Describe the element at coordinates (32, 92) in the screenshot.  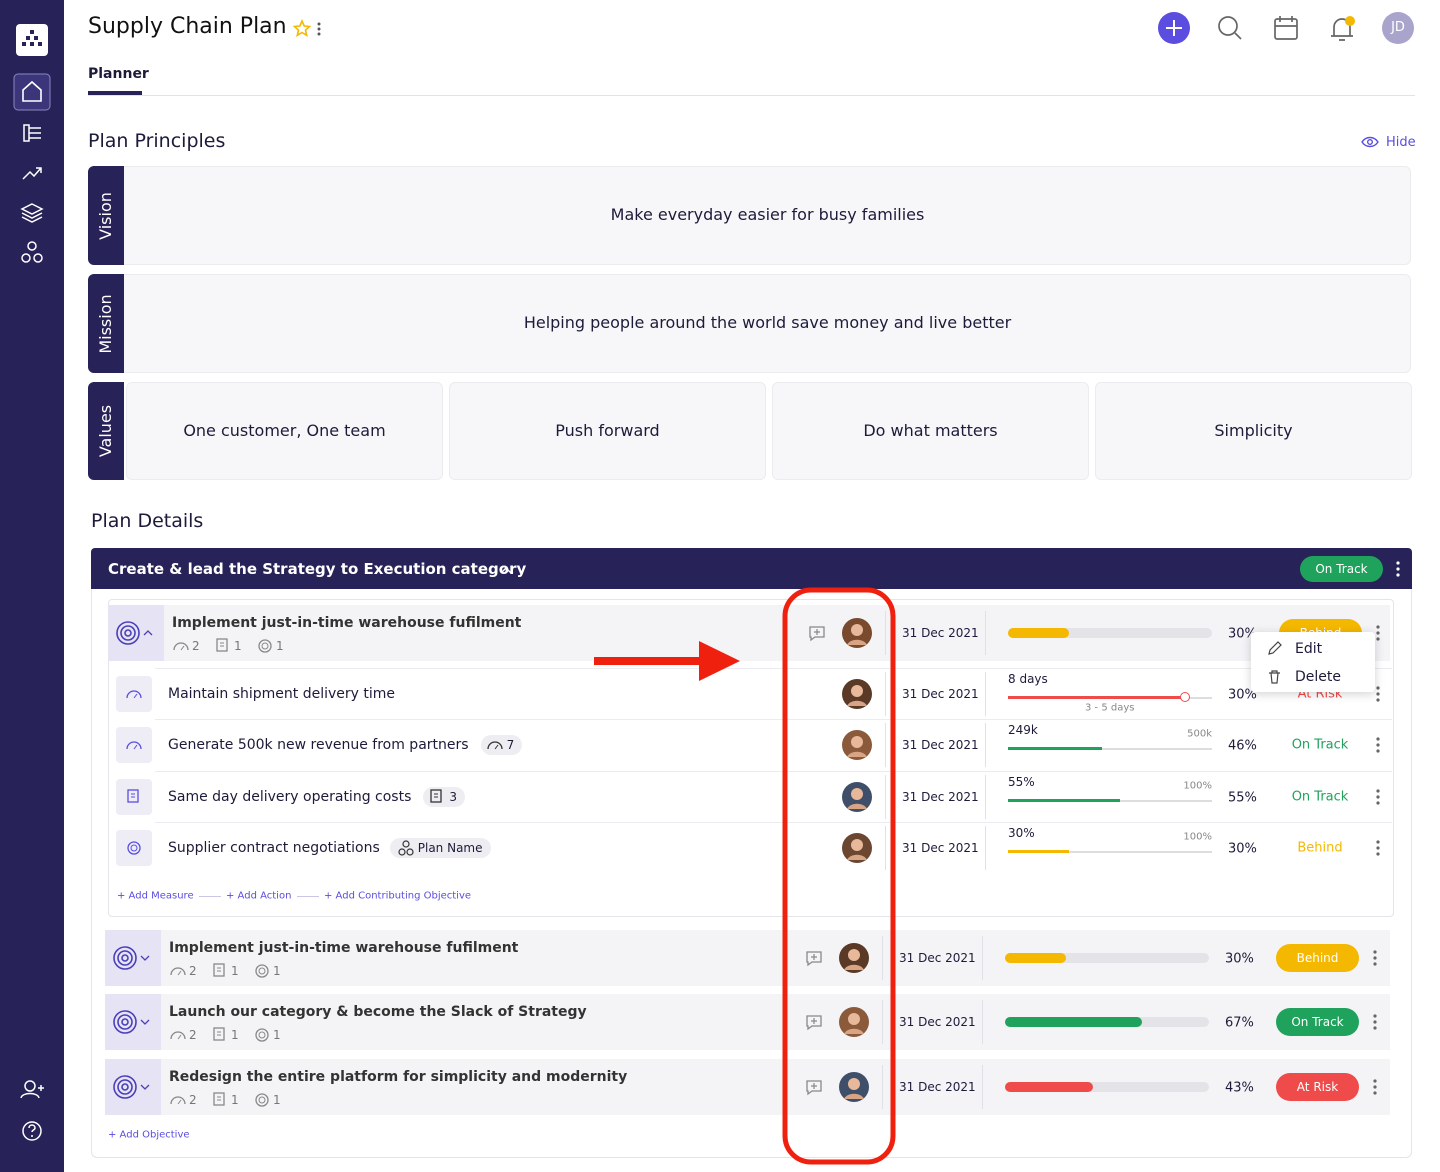
I see `nav-home` at that location.